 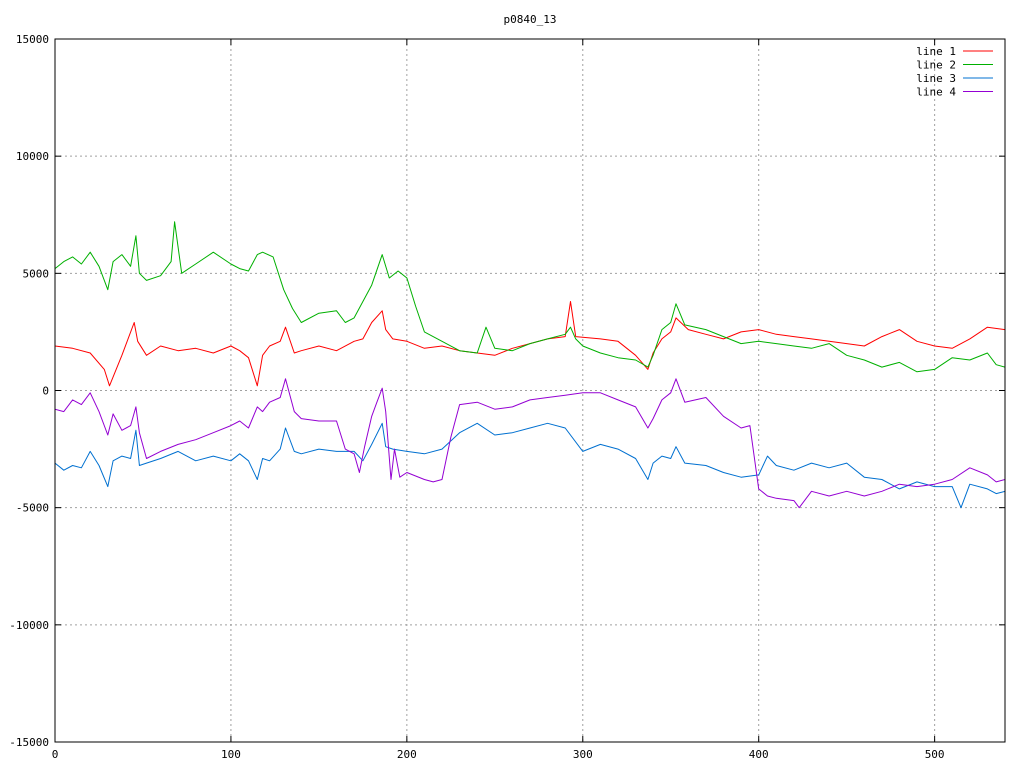 What do you see at coordinates (935, 754) in the screenshot?
I see `x-tick-label: 500` at bounding box center [935, 754].